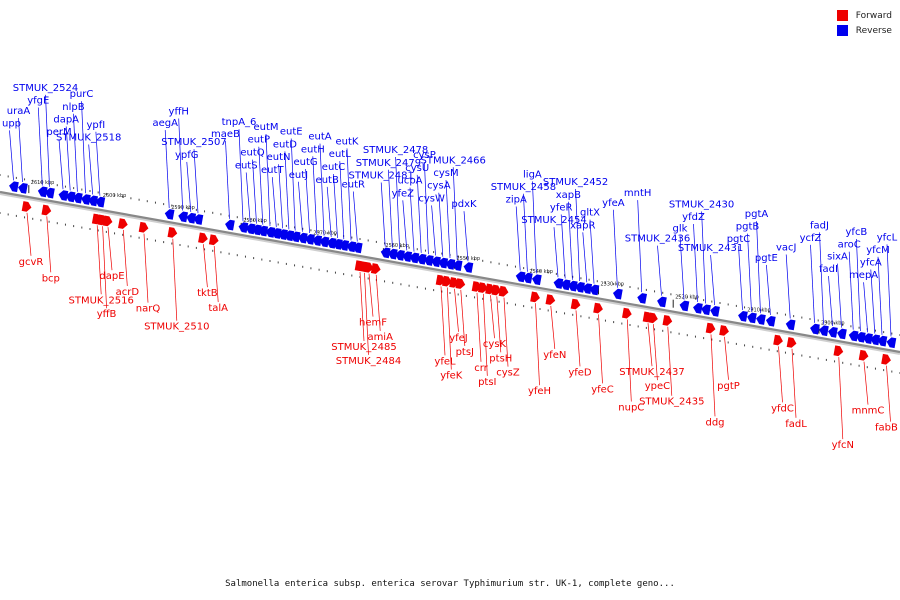 Image resolution: width=900 pixels, height=600 pixels. What do you see at coordinates (66, 119) in the screenshot?
I see `reverse-gene-label: dapA` at bounding box center [66, 119].